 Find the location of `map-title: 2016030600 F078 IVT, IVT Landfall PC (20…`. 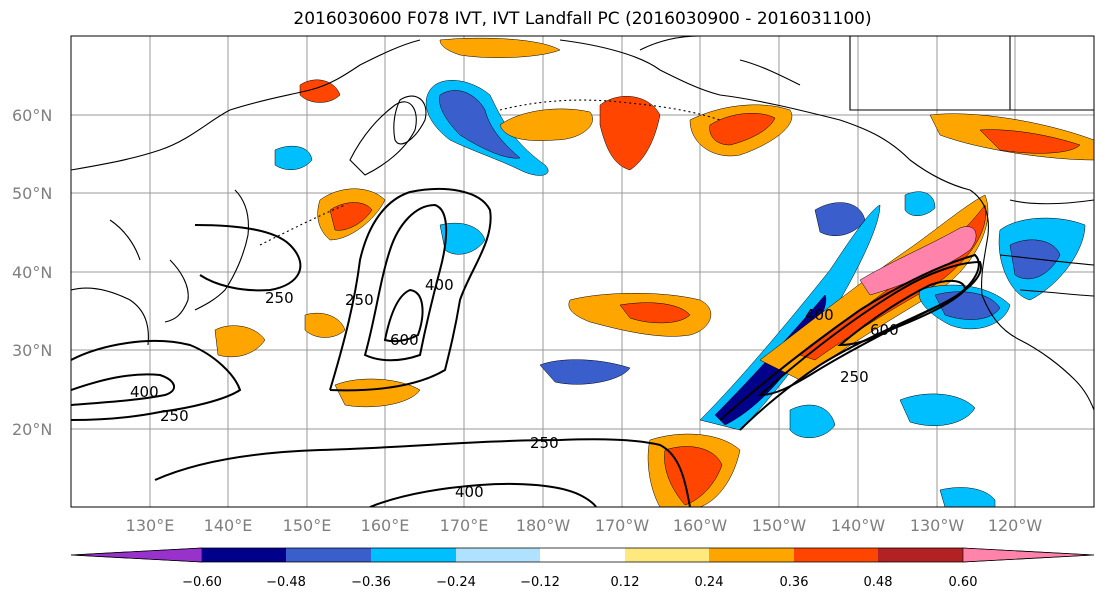

map-title: 2016030600 F078 IVT, IVT Landfall PC (20… is located at coordinates (582, 19).